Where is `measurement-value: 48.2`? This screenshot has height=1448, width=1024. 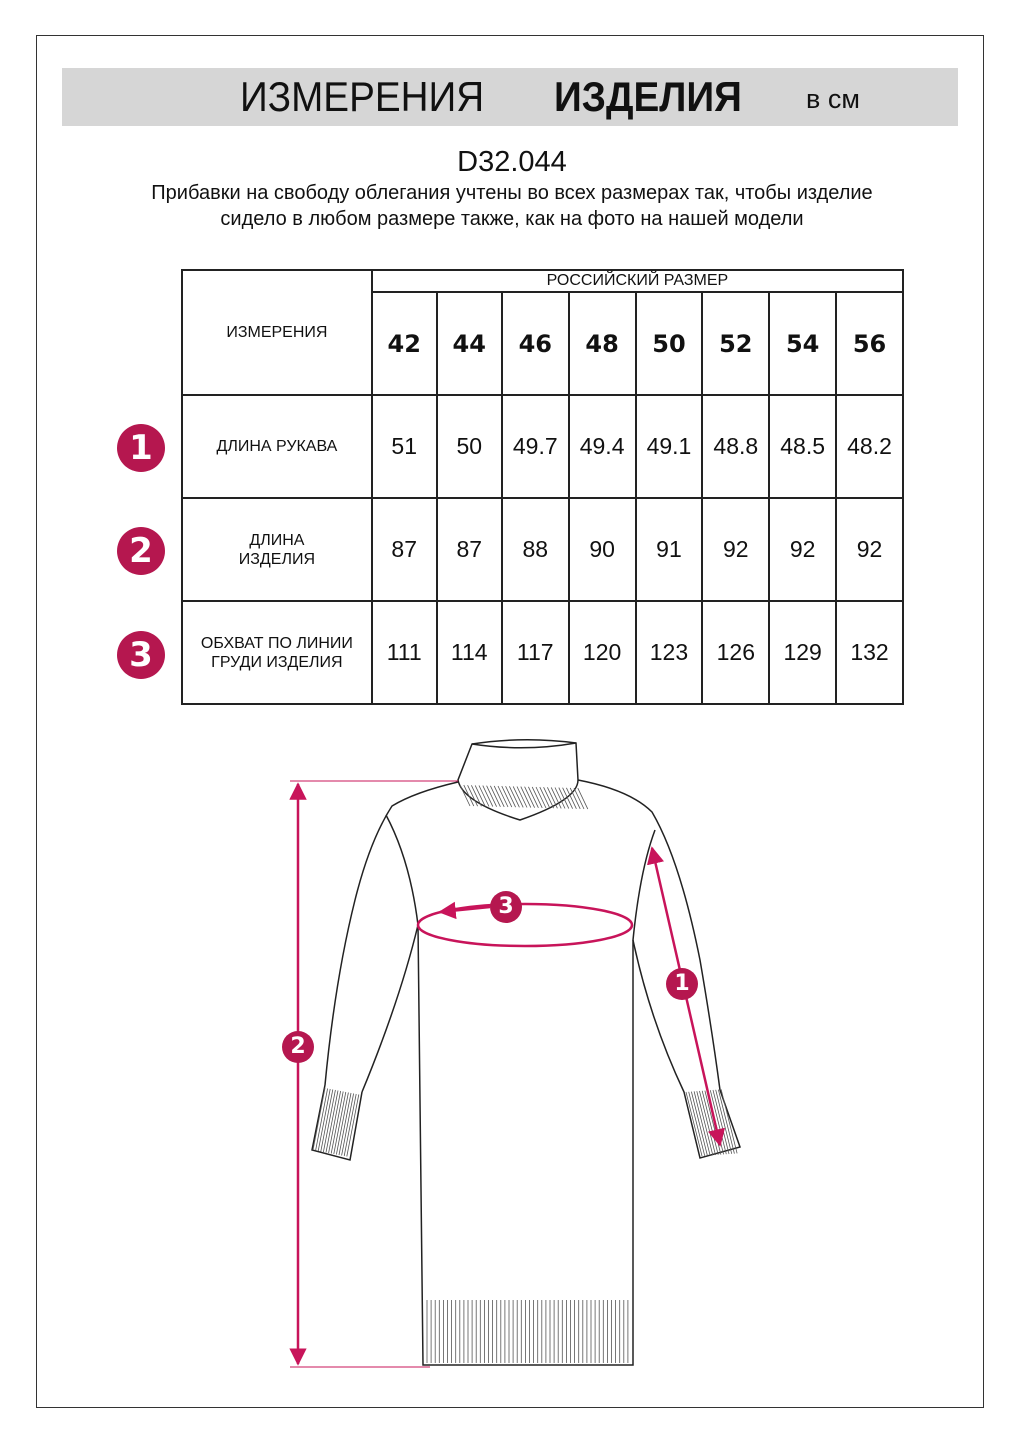
measurement-value: 48.2 is located at coordinates (869, 446).